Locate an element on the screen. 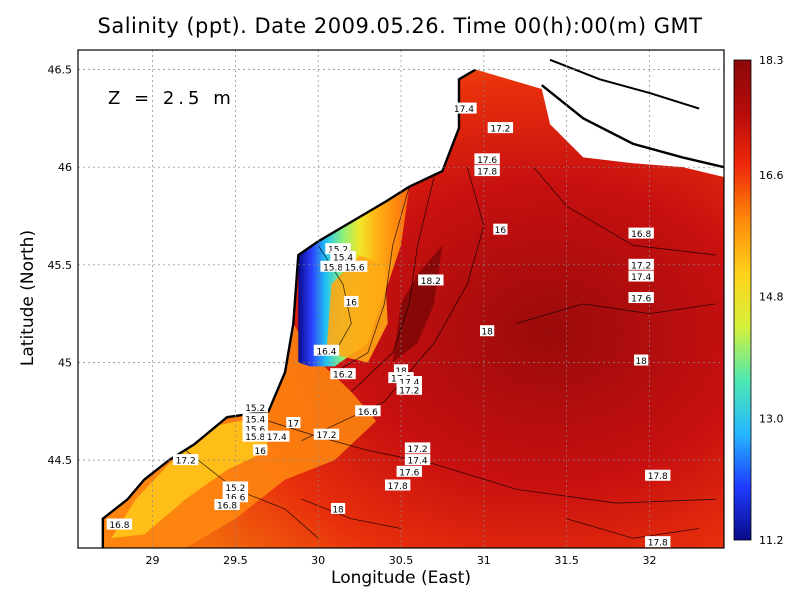  x-tick-label: 31.5 is located at coordinates (566, 560).